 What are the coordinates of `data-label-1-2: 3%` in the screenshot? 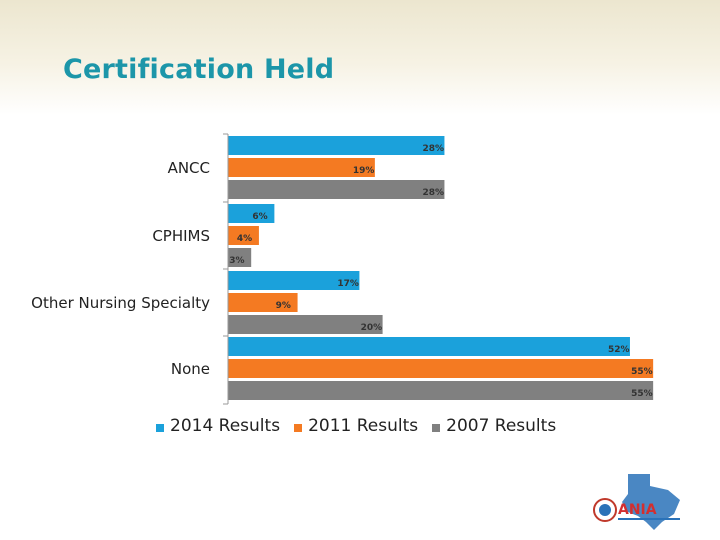 It's located at (236, 261).